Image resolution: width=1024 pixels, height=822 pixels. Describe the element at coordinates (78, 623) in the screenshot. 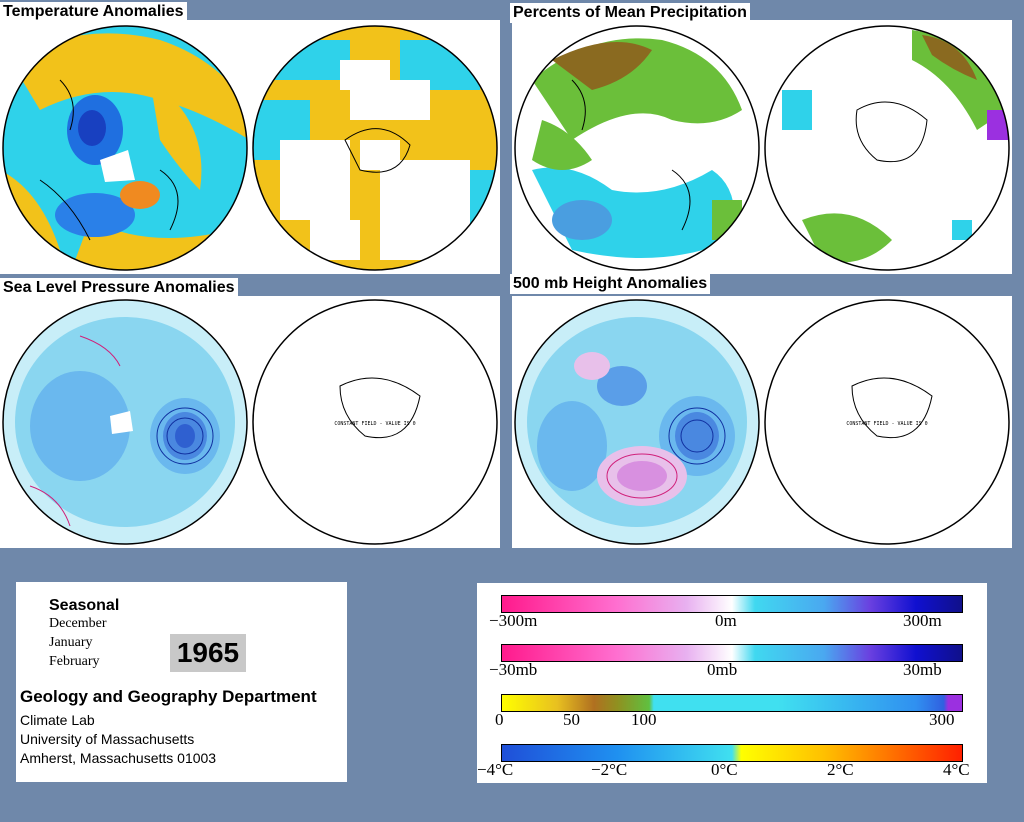

I see `month-december: December` at that location.